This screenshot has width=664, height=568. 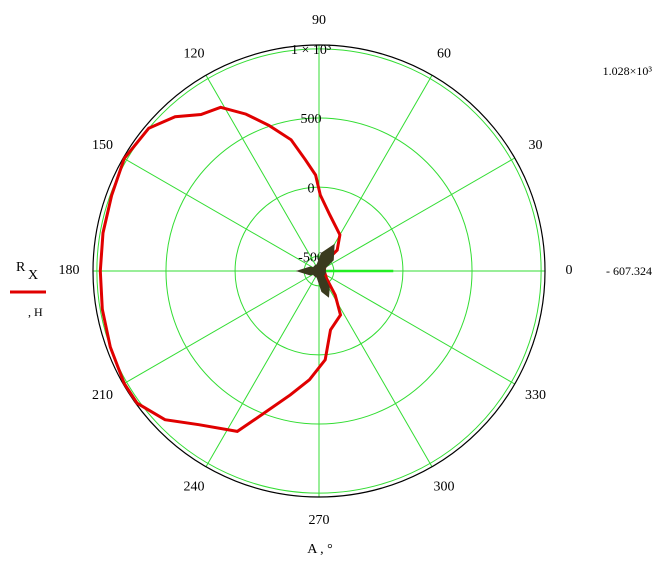 I want to click on center-dot, so click(x=319, y=271).